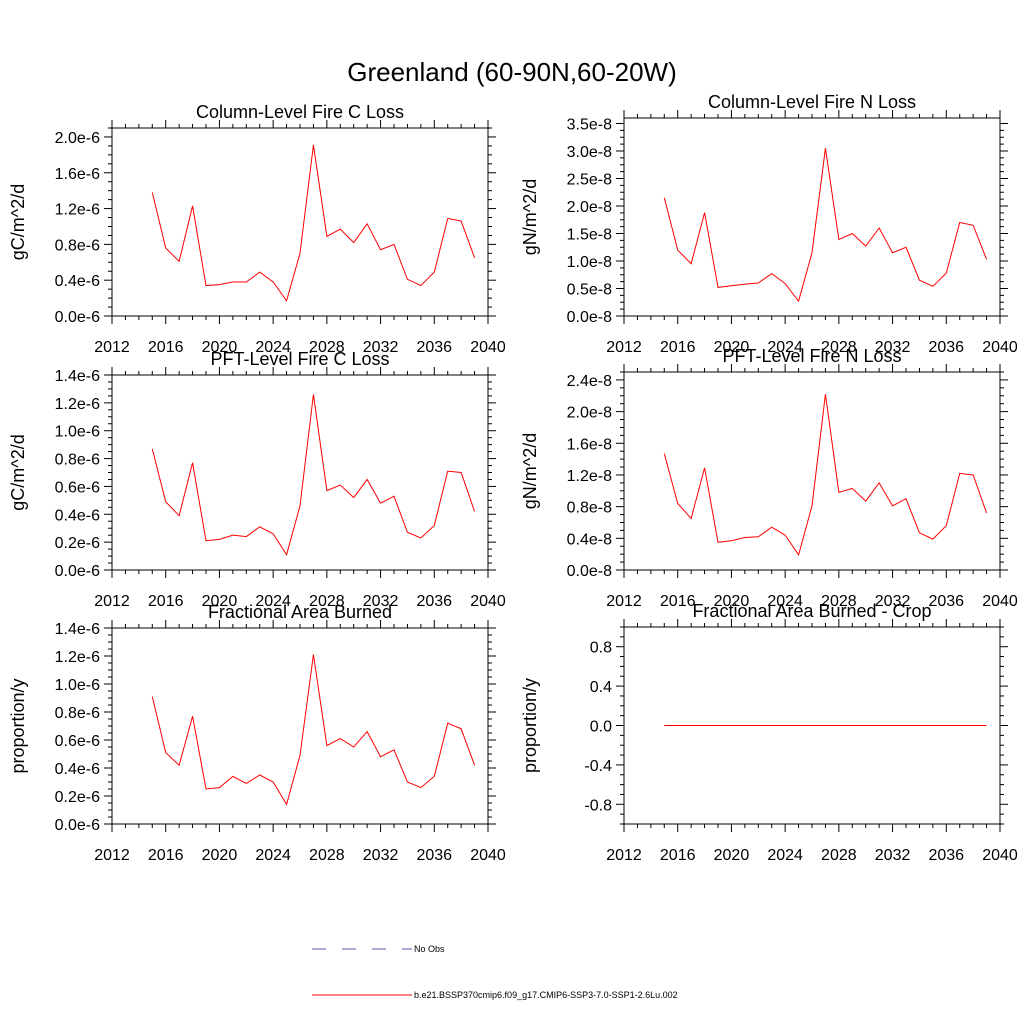 The image size is (1024, 1024). I want to click on panel-5-ytick-label: 0.8e-6, so click(77, 713).